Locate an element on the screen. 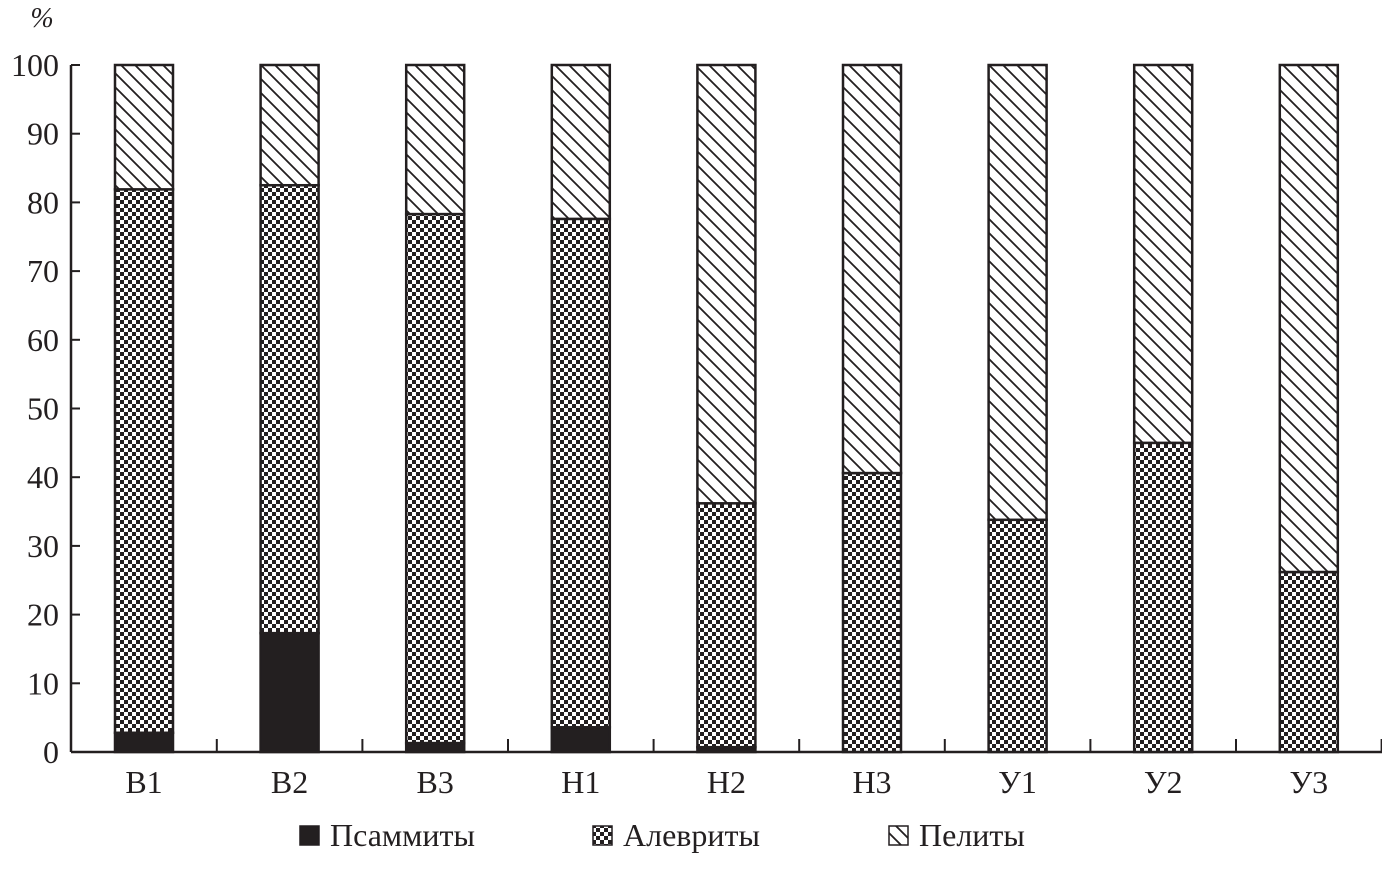 The height and width of the screenshot is (869, 1382). x-tick-label: B2 is located at coordinates (289, 782).